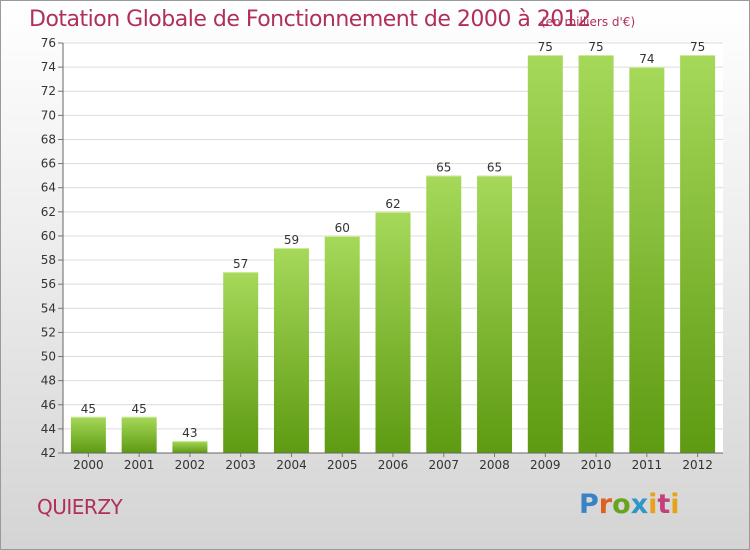 This screenshot has width=750, height=550. I want to click on proxiti-logo: Proxiti, so click(629, 504).